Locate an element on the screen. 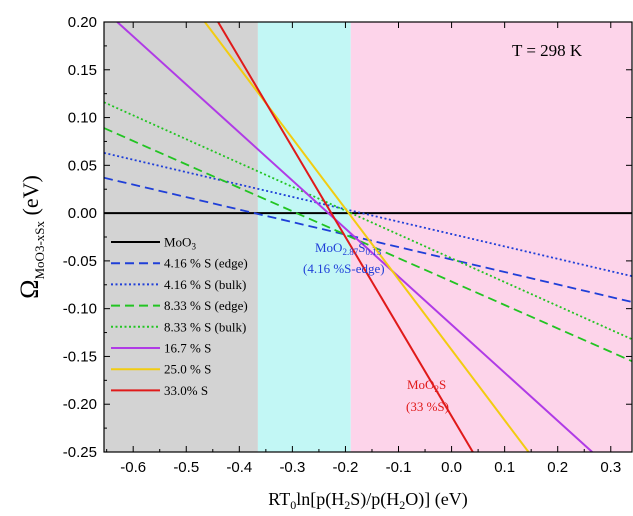  x-tick-label: 0.1 is located at coordinates (504, 467).